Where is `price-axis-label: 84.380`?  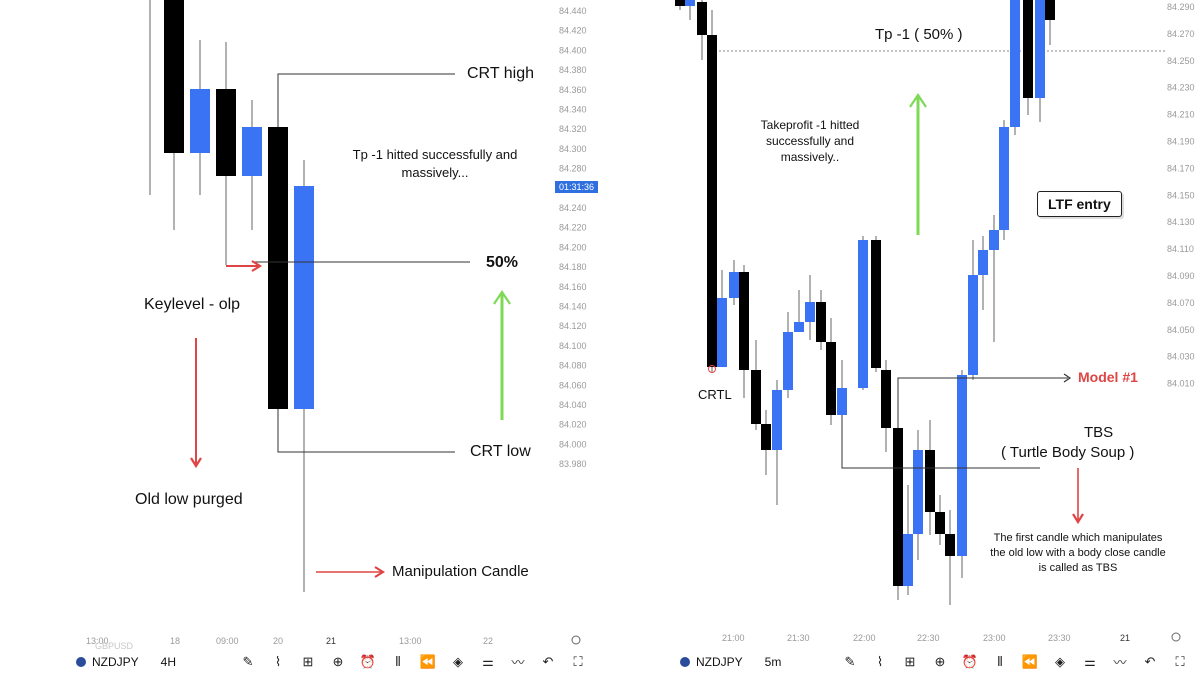 price-axis-label: 84.380 is located at coordinates (573, 70).